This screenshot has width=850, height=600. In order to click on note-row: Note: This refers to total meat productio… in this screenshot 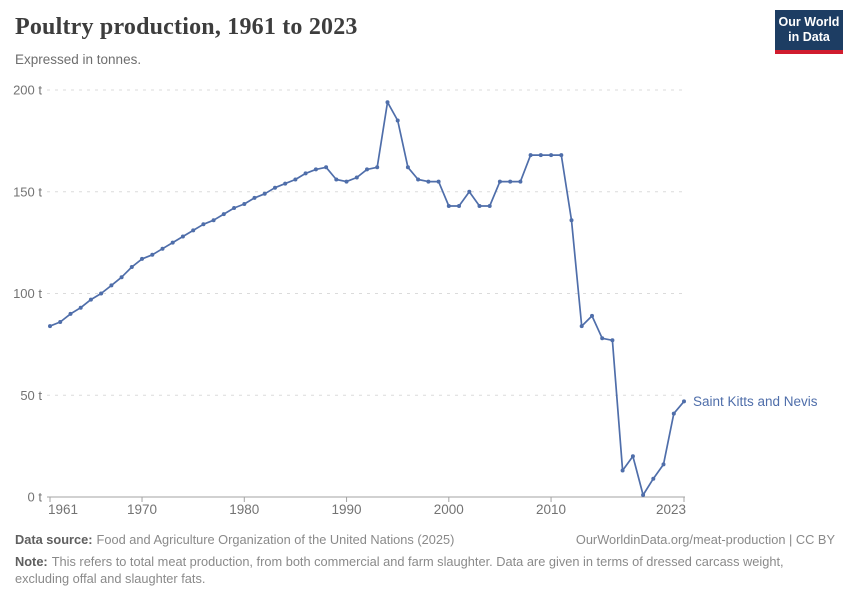, I will do `click(410, 570)`.